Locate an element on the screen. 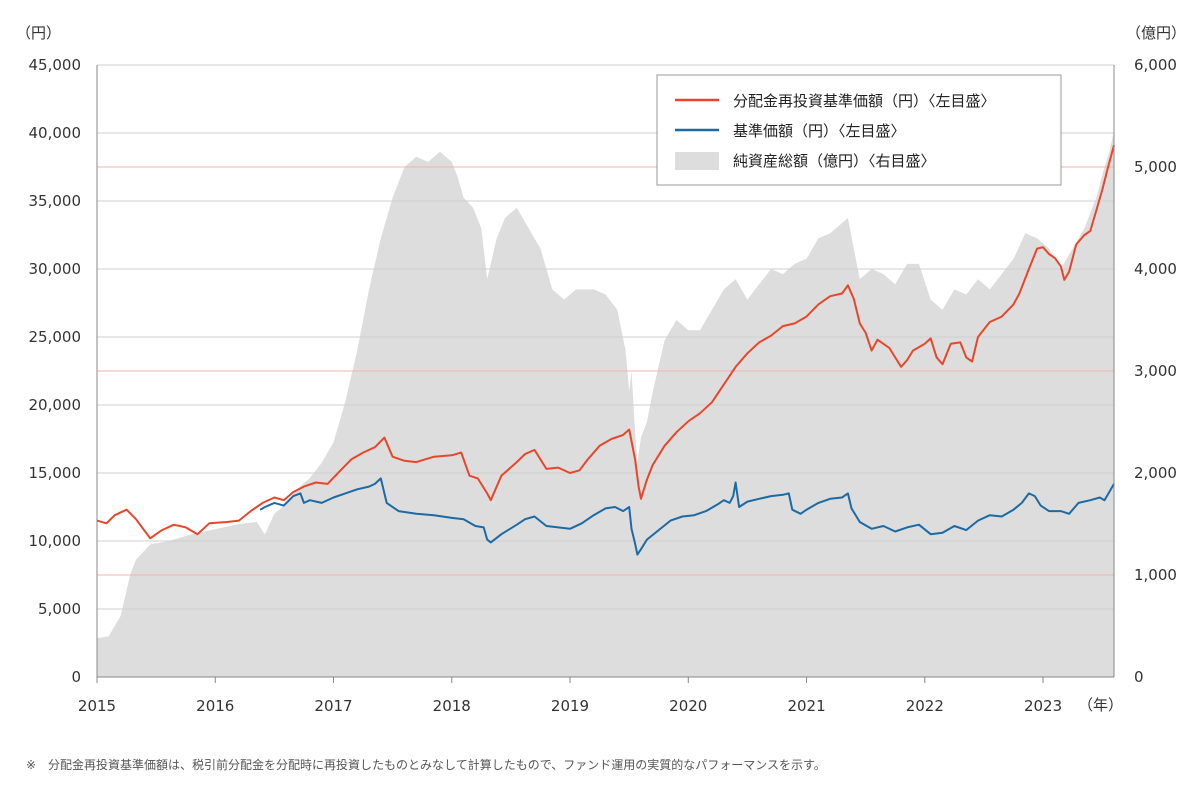 The height and width of the screenshot is (794, 1200). x-tick-1: 2016 is located at coordinates (215, 706).